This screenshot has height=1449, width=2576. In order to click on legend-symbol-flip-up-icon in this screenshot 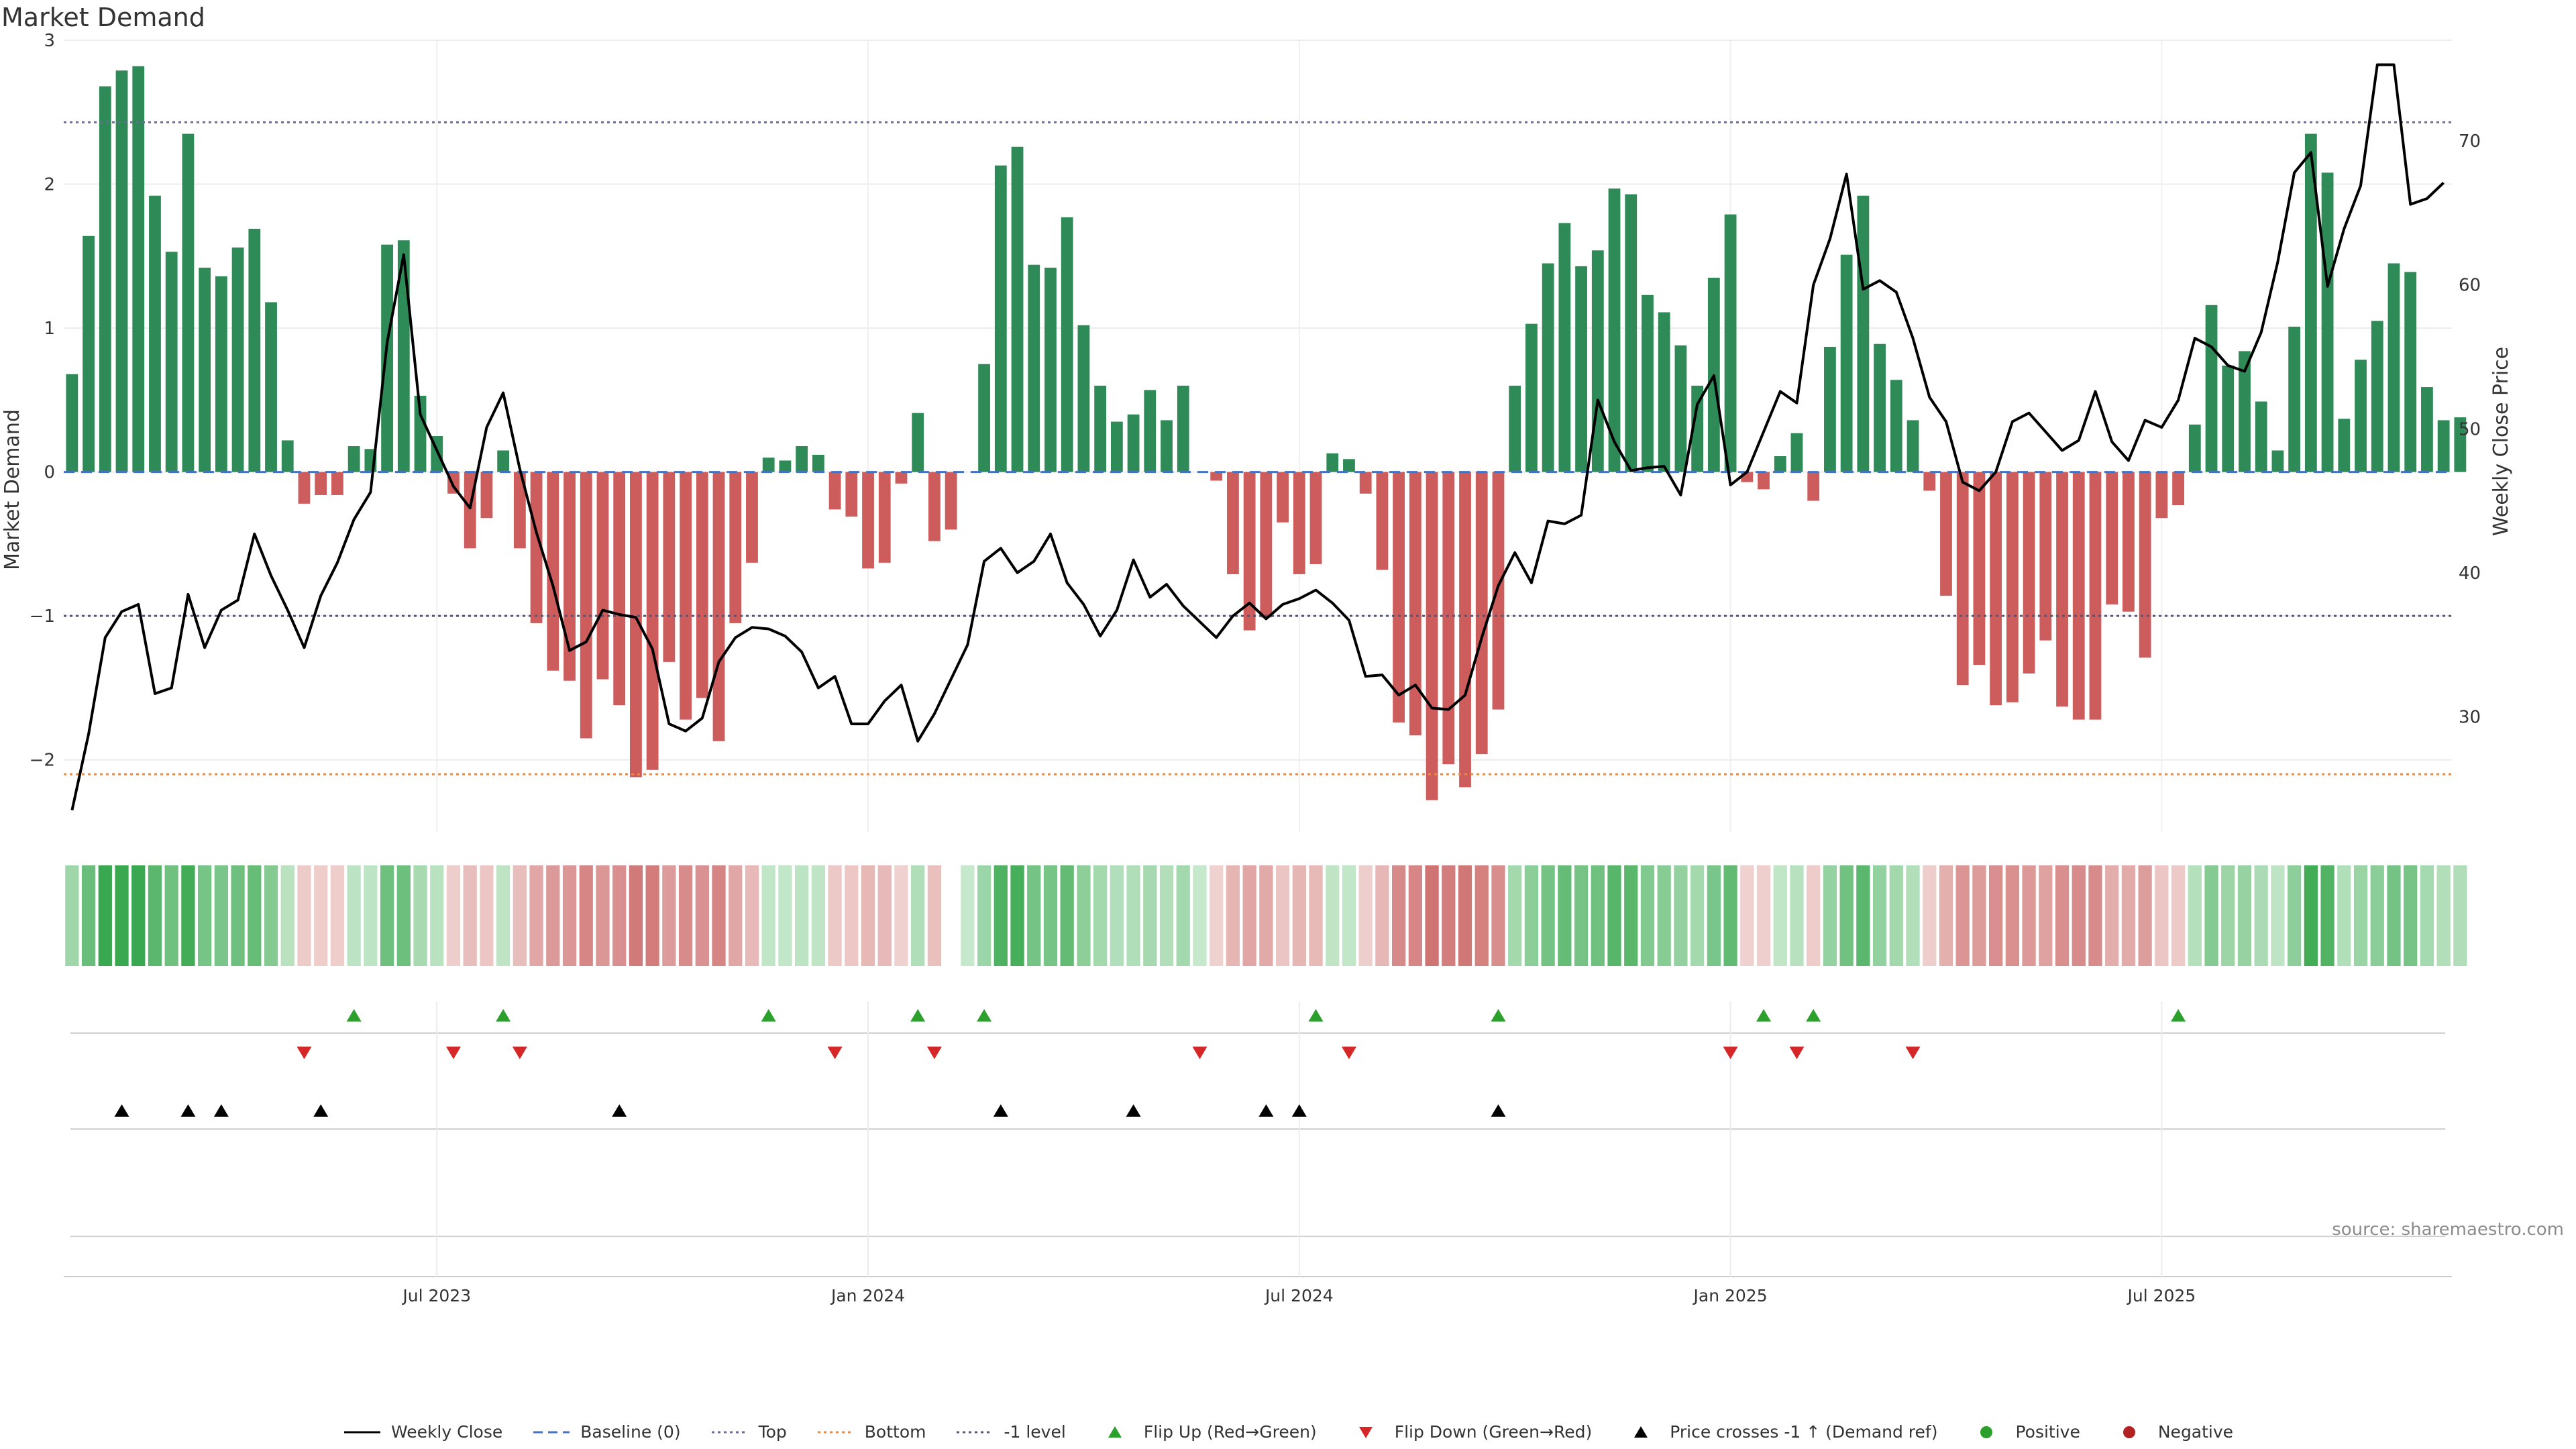, I will do `click(1115, 1432)`.